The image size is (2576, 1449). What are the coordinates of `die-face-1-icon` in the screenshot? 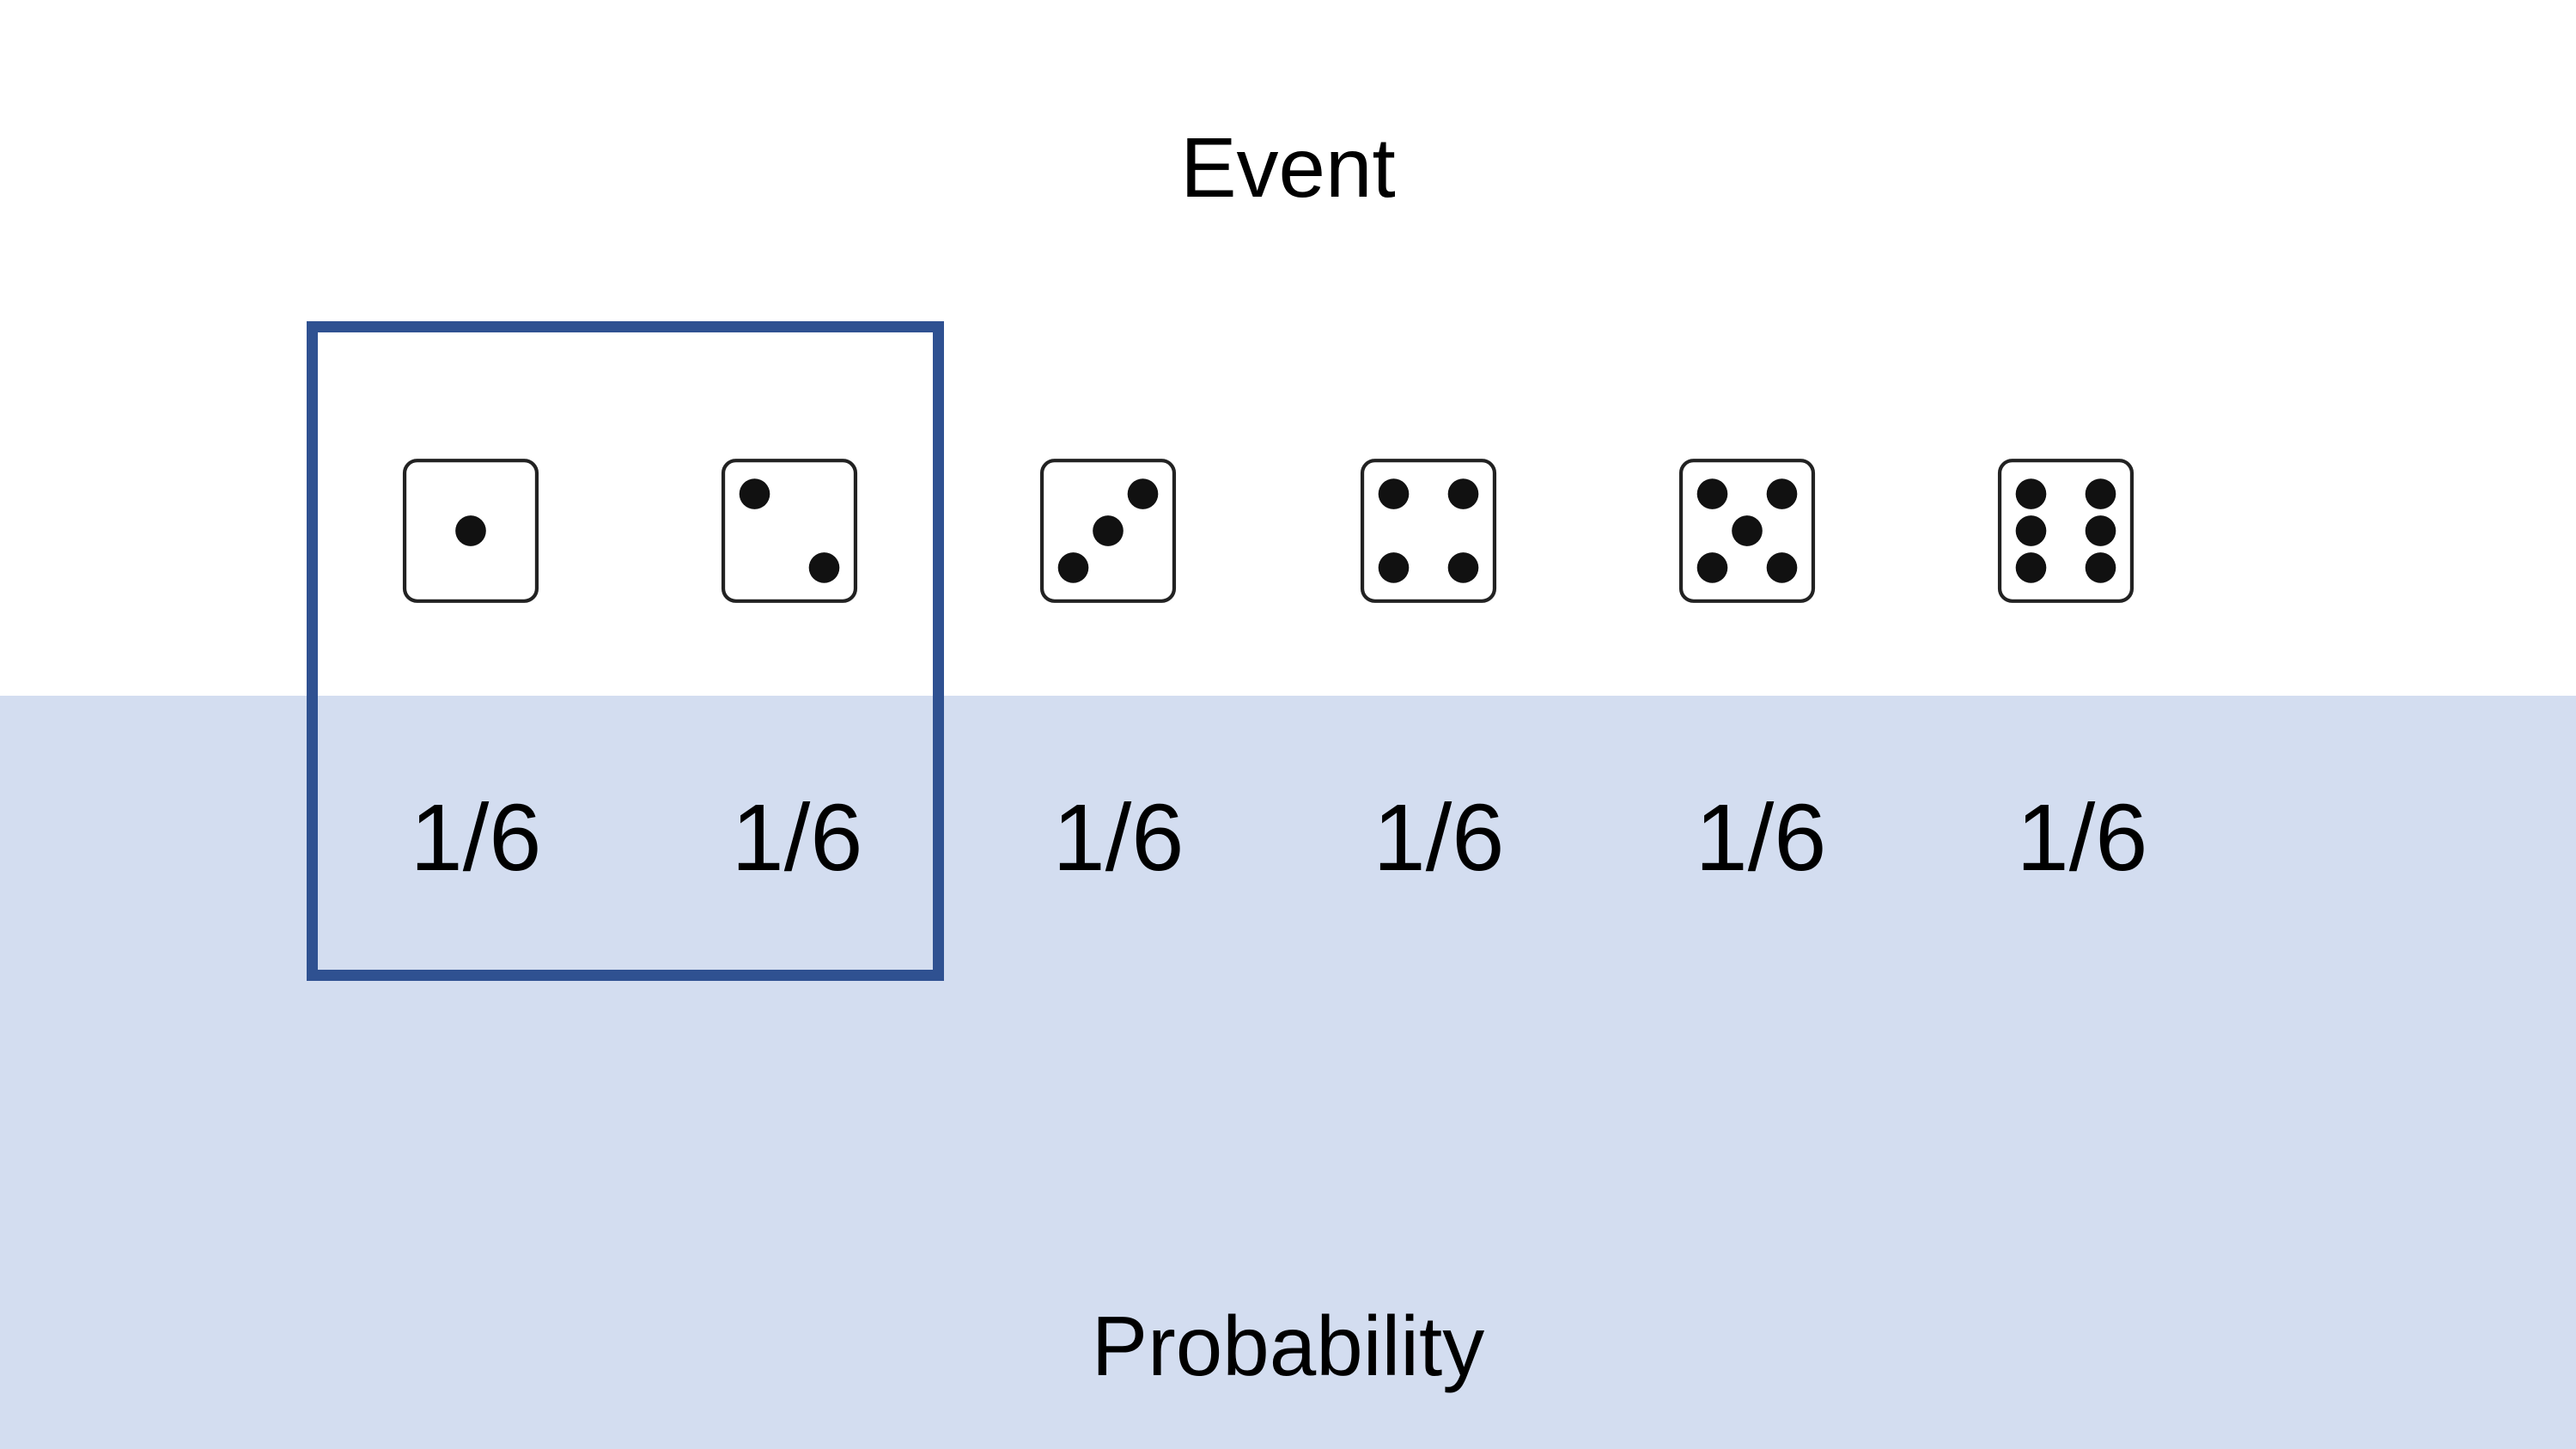 It's located at (470, 531).